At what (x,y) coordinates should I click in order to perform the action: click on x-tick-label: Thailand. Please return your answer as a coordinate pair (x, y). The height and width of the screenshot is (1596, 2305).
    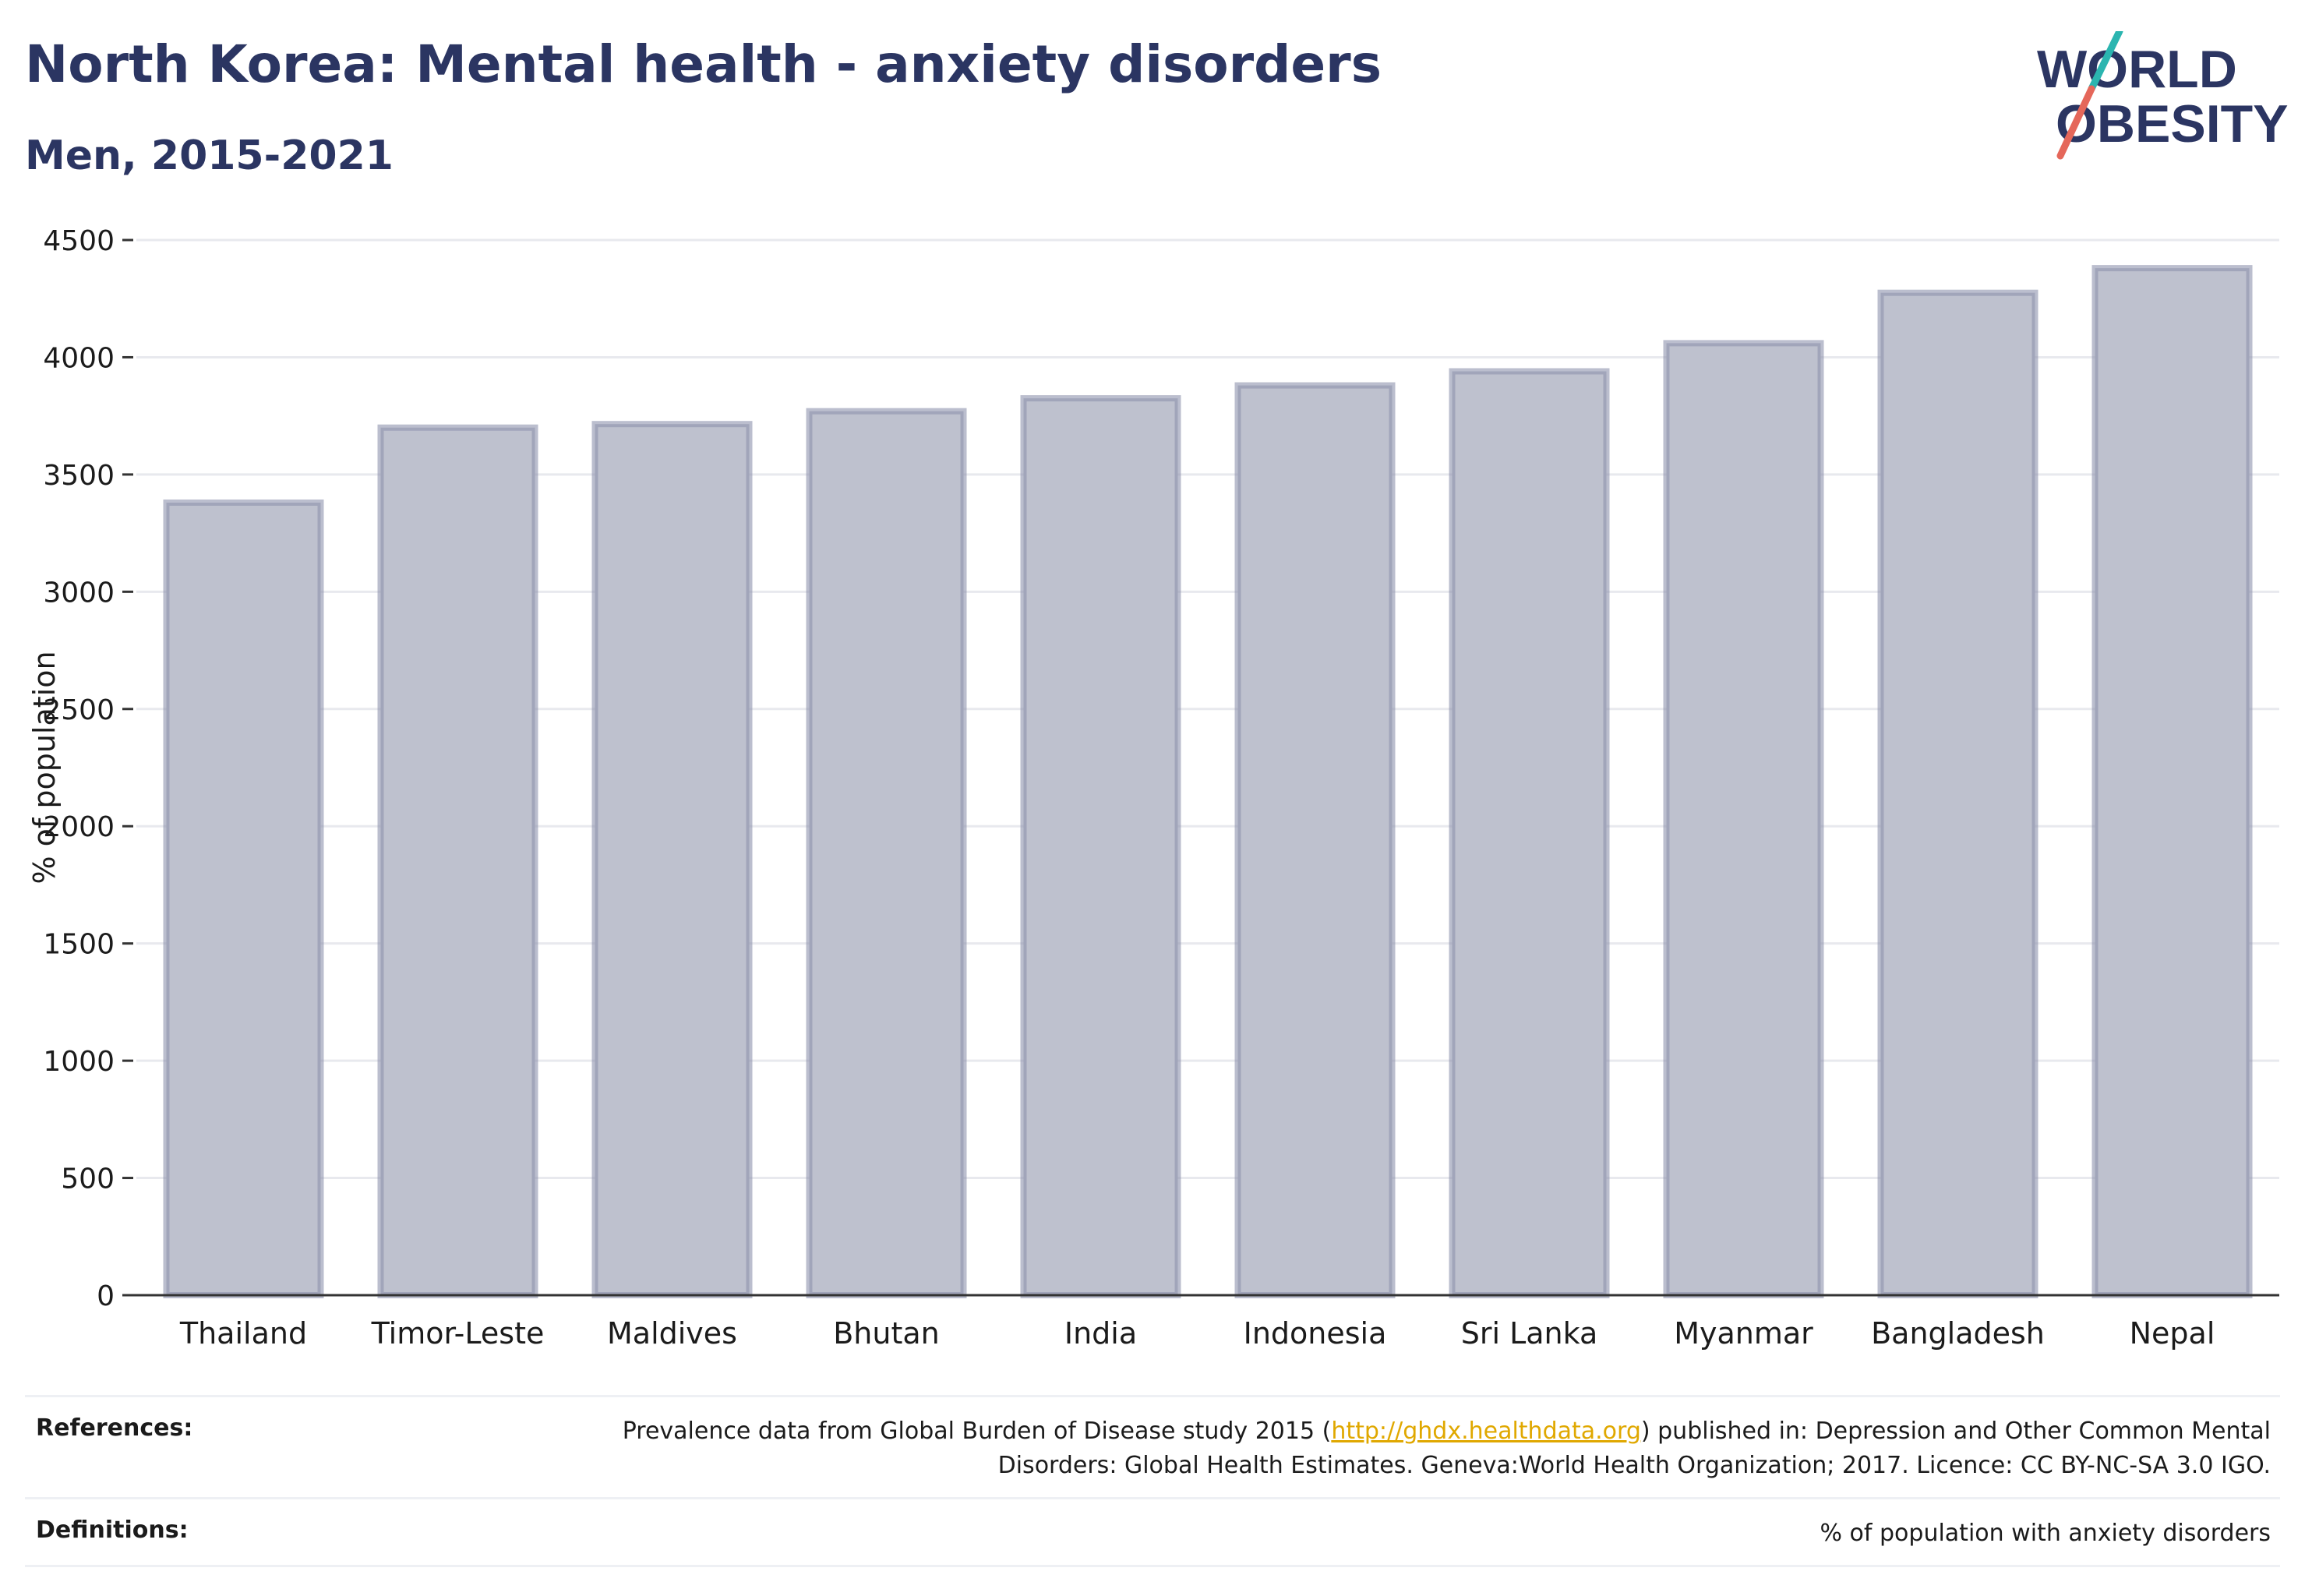
    Looking at the image, I should click on (243, 1333).